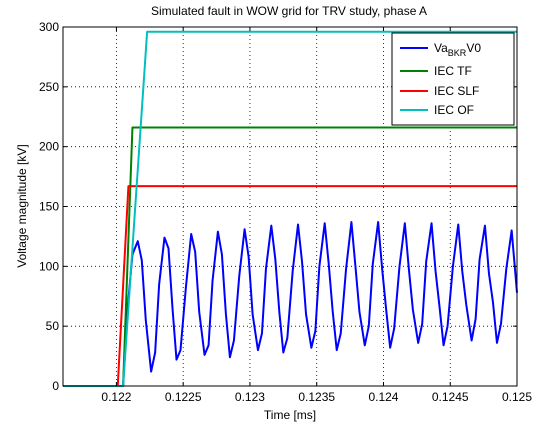 The width and height of the screenshot is (537, 425). I want to click on y-axis-label: Voltage magnitude [kV], so click(22, 205).